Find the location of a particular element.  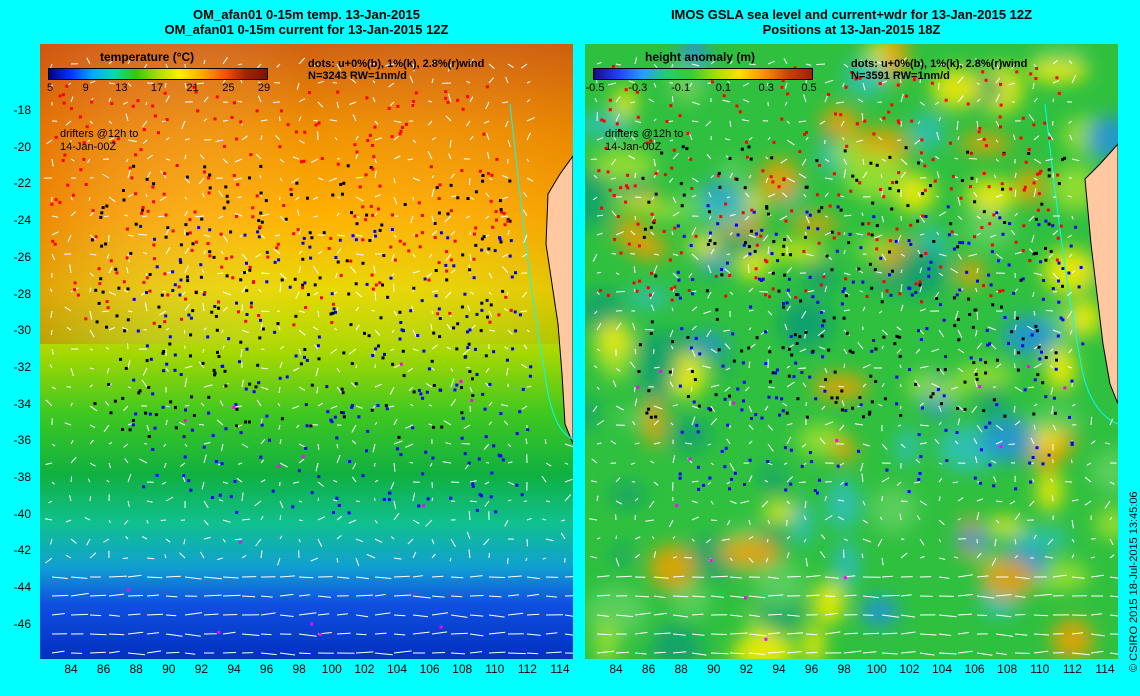

drifter-dot-stranded is located at coordinates (734, 403).